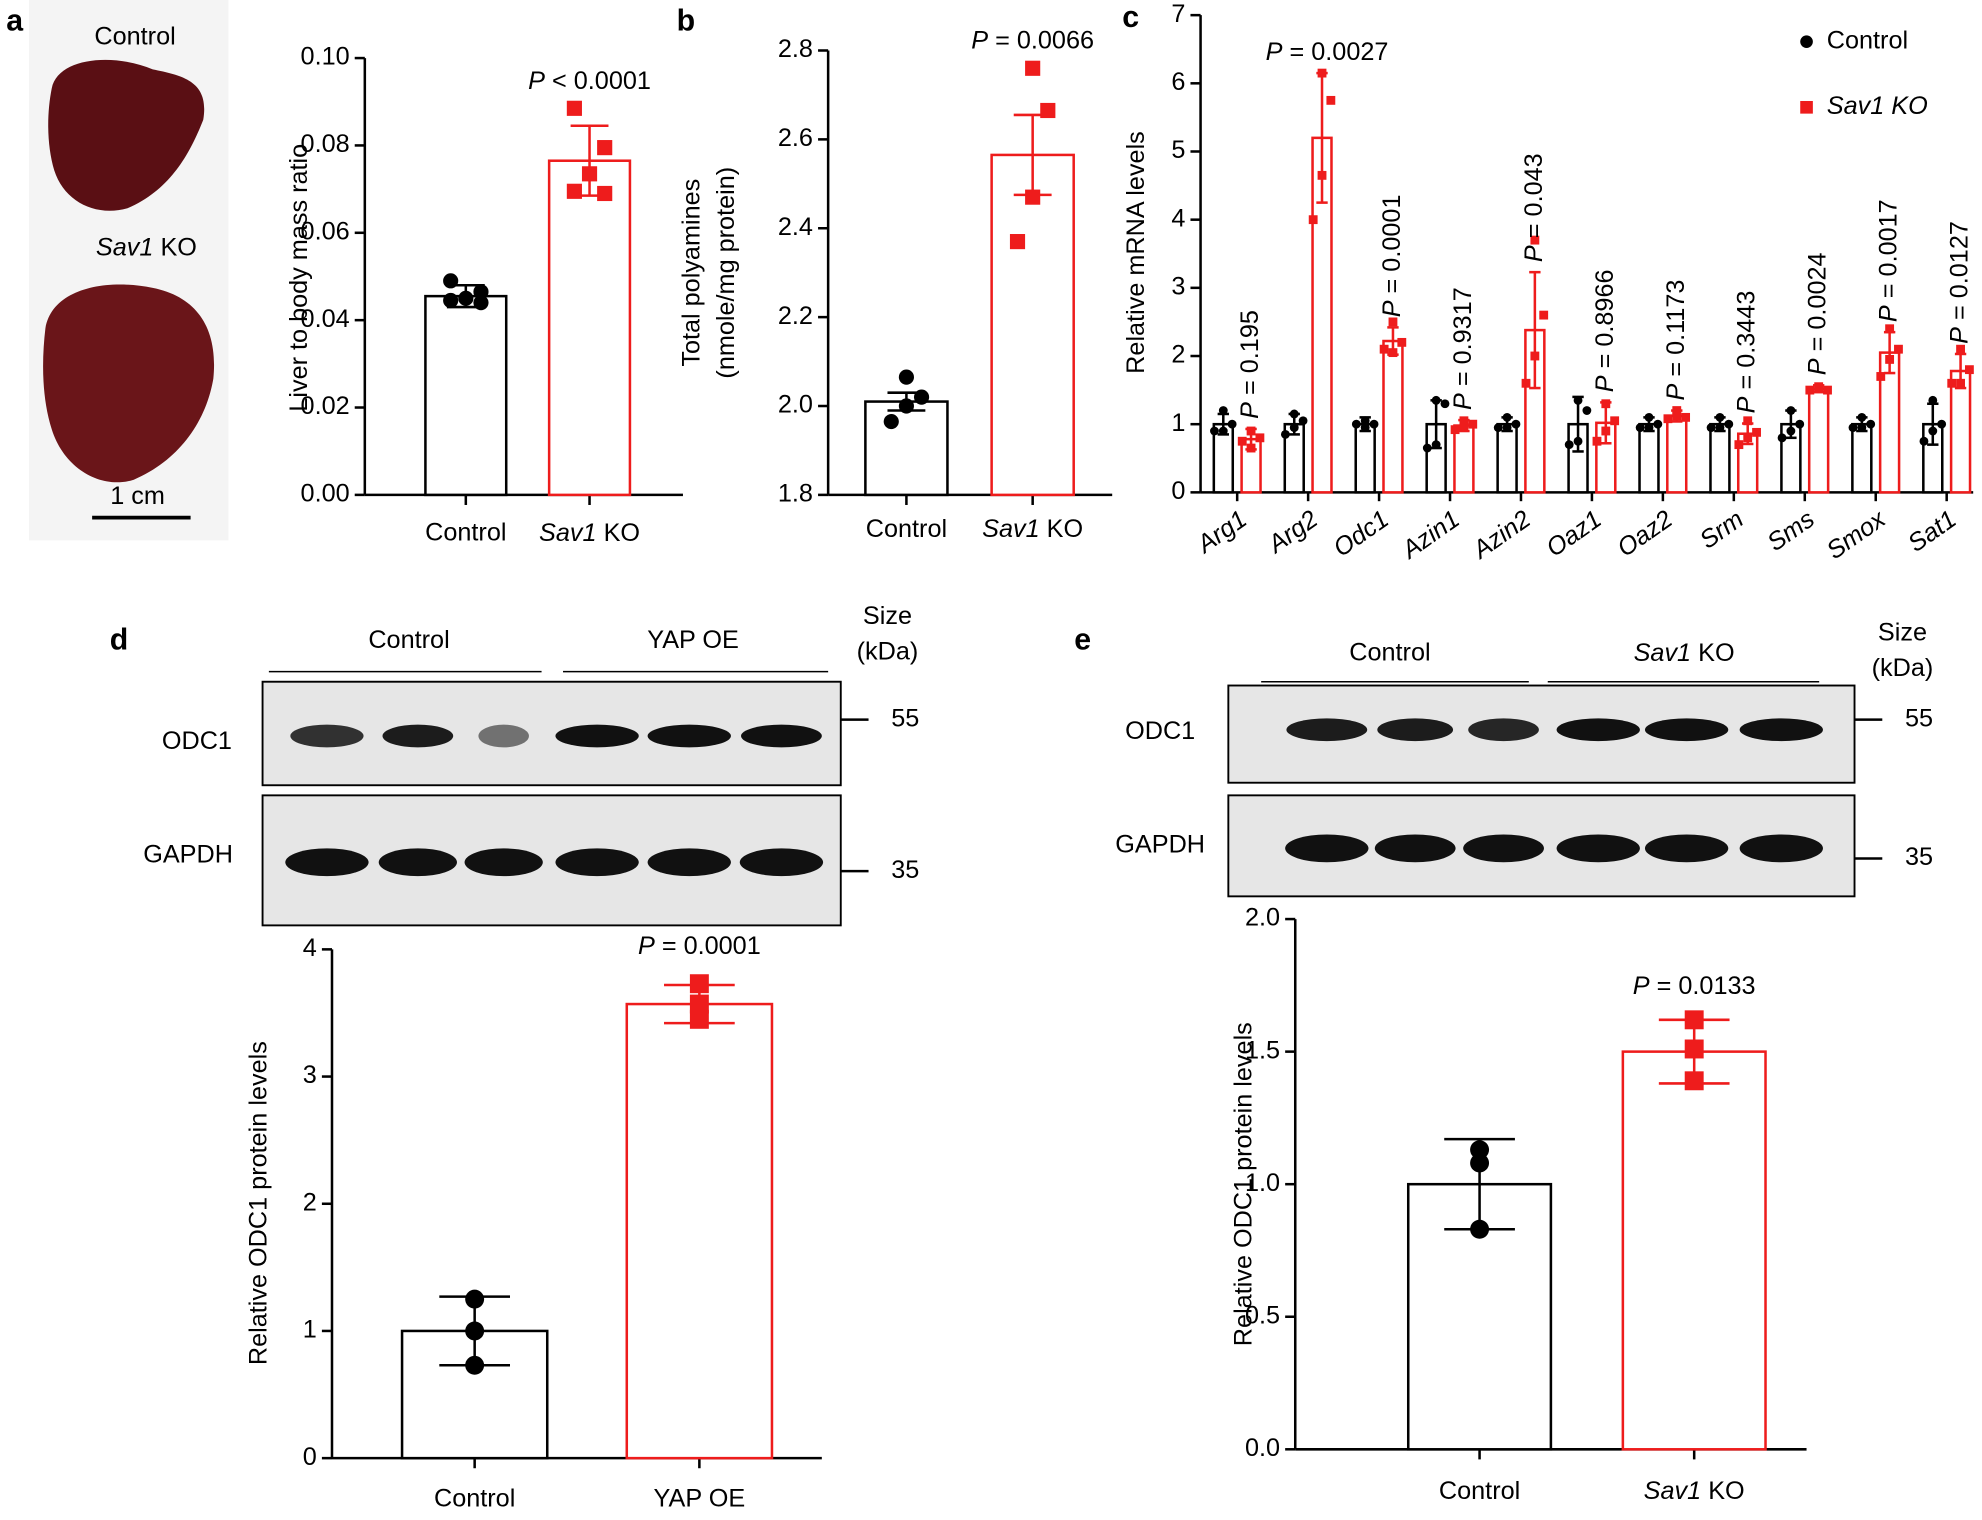  I want to click on x-tick-label: Sms, so click(1791, 531).